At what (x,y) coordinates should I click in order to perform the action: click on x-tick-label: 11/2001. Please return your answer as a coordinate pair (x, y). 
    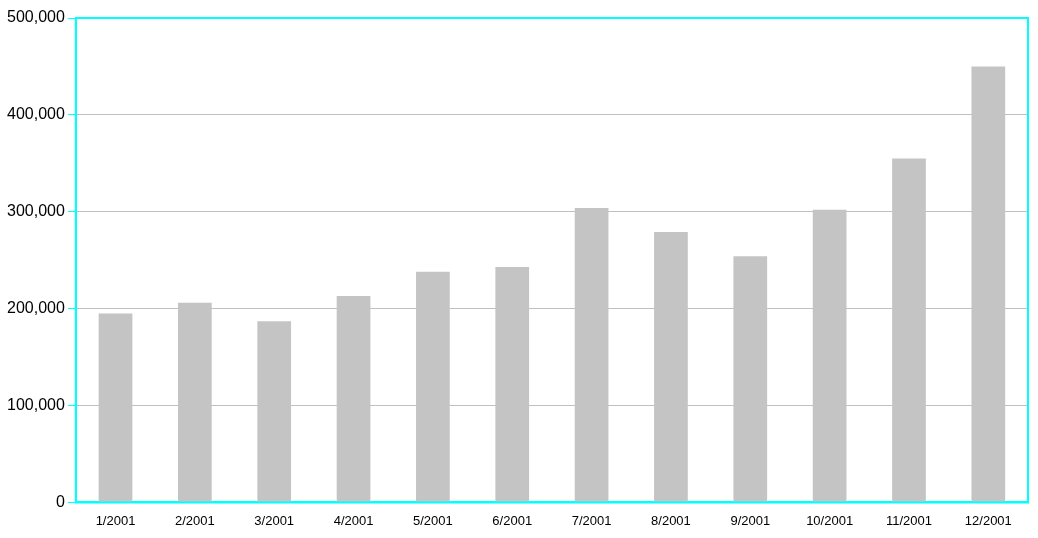
    Looking at the image, I should click on (908, 520).